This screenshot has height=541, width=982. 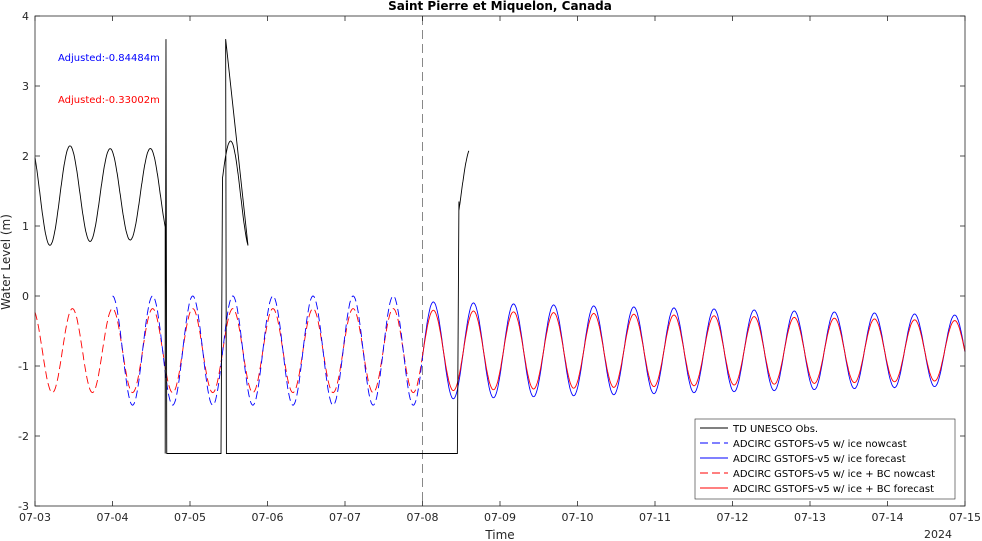 What do you see at coordinates (810, 517) in the screenshot?
I see `x-tick-label: 07-13` at bounding box center [810, 517].